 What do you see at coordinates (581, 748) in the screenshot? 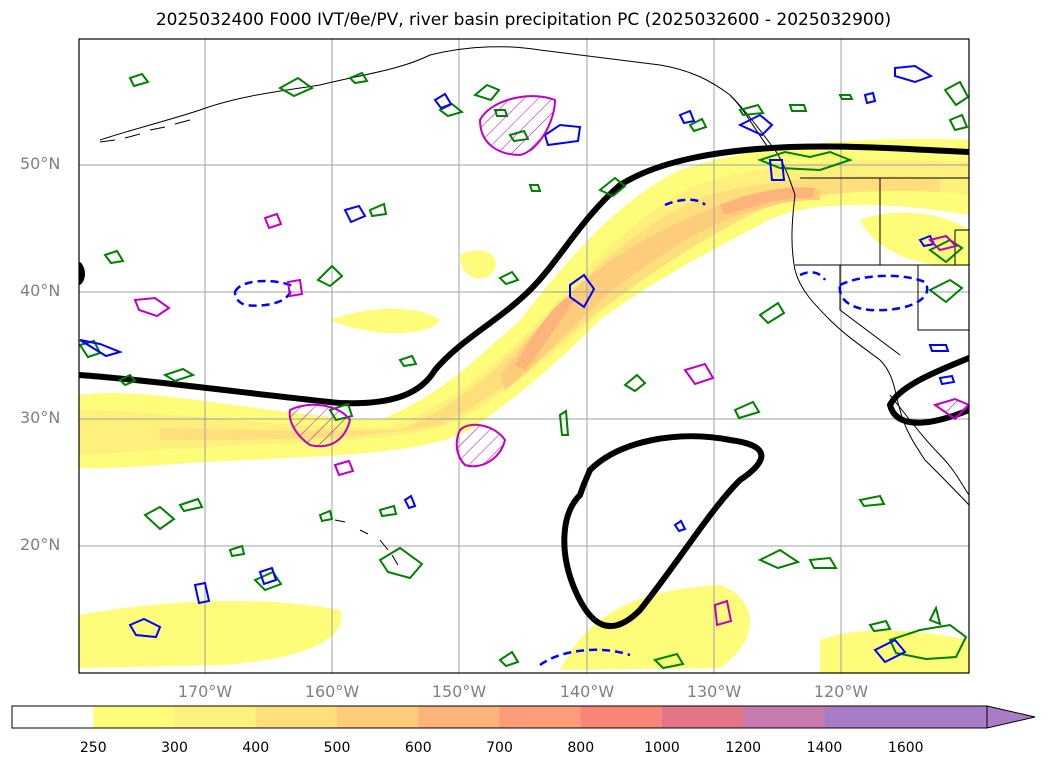
I see `colorbar-tick-label: 800` at bounding box center [581, 748].